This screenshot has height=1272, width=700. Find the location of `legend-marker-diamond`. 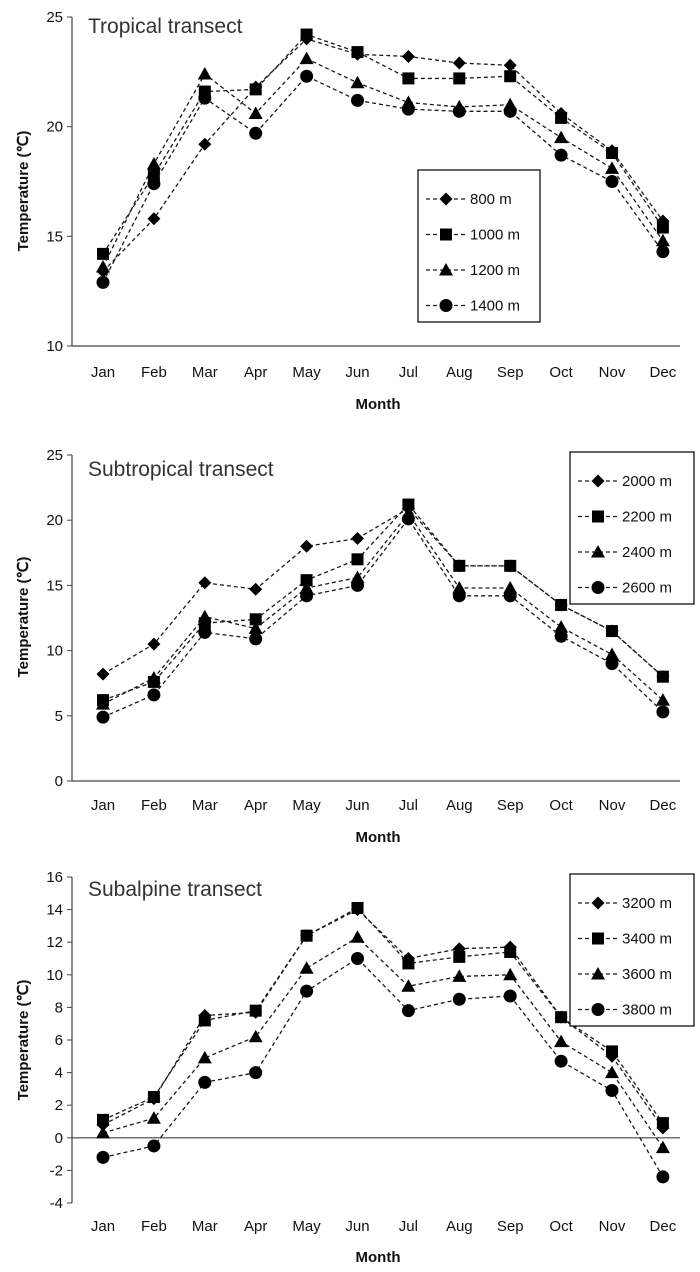

legend-marker-diamond is located at coordinates (598, 903).